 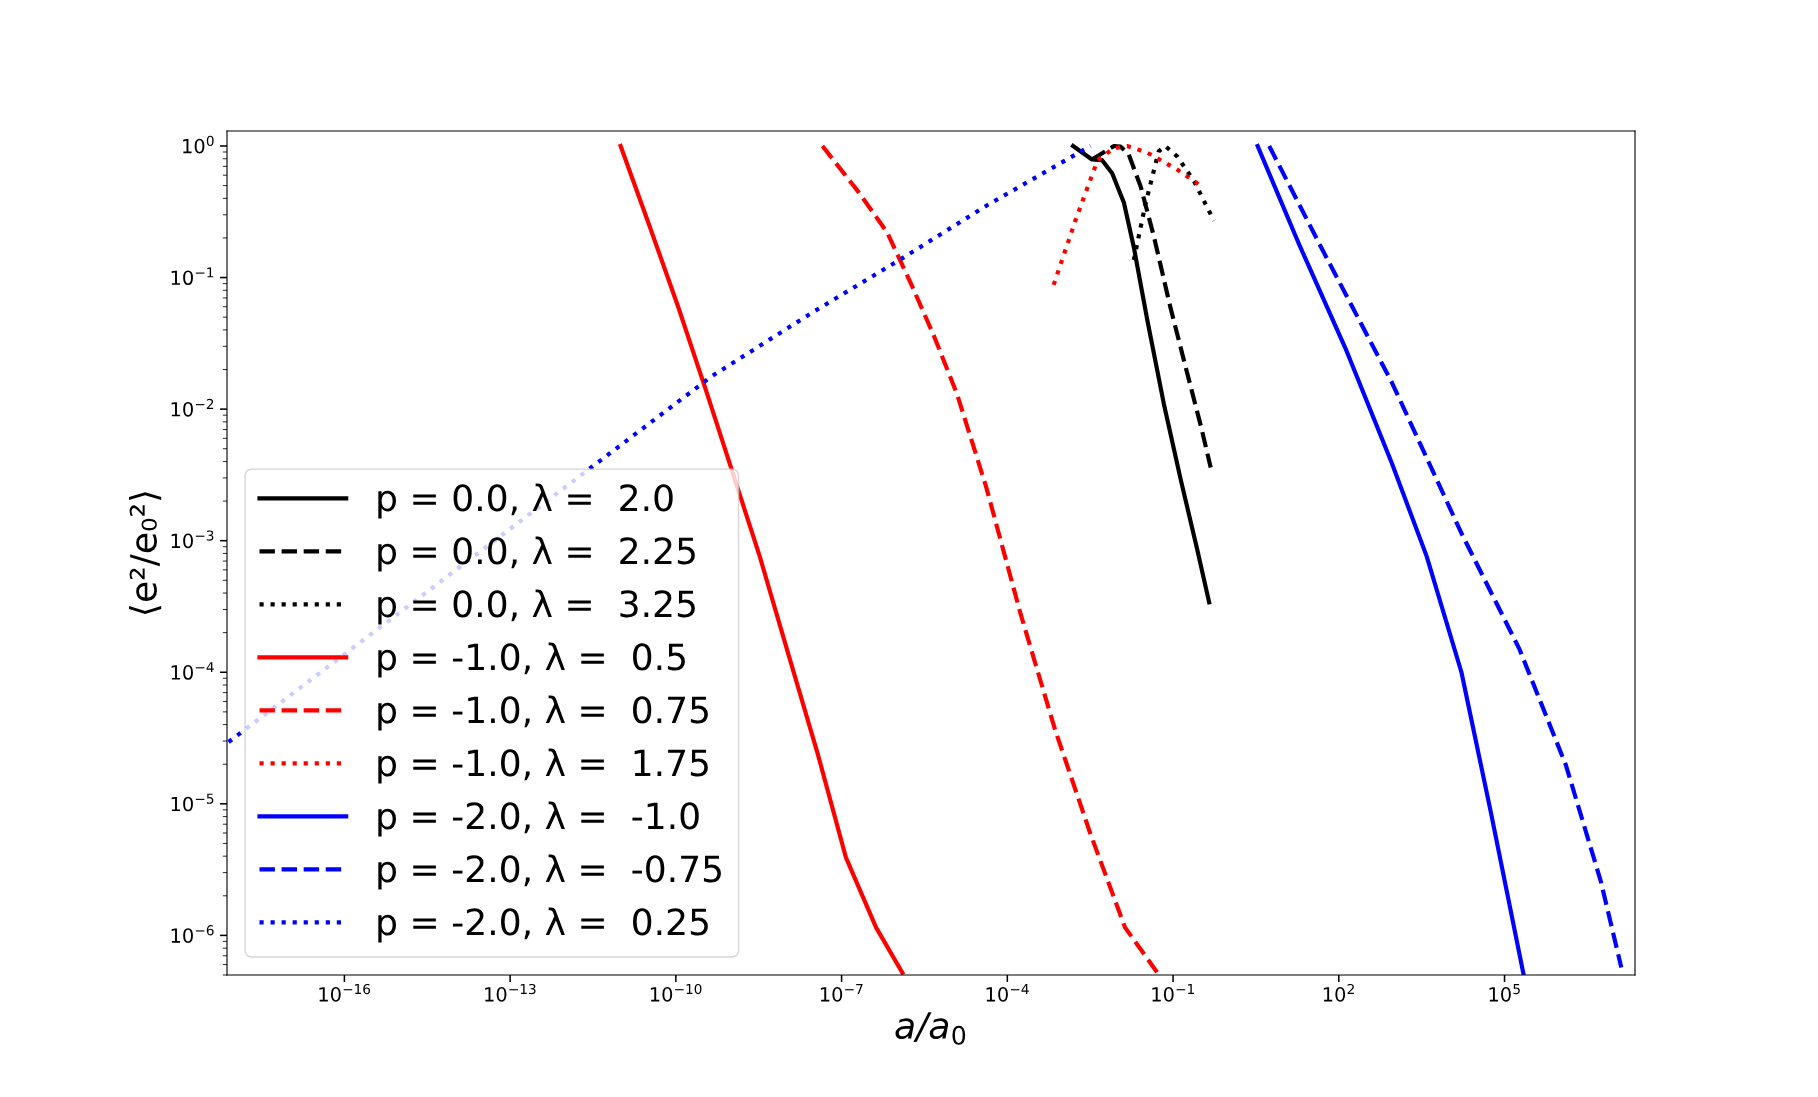 What do you see at coordinates (192, 934) in the screenshot?
I see `y-tick-label: 10$^{−6}$` at bounding box center [192, 934].